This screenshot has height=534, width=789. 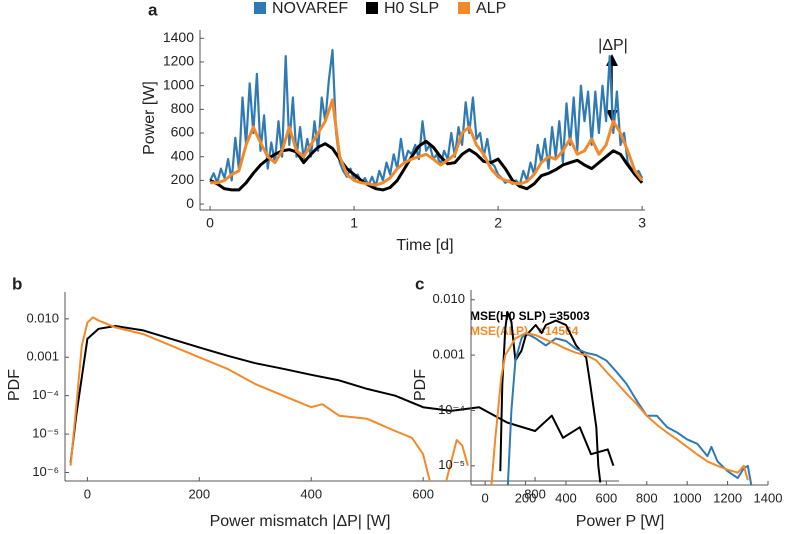 What do you see at coordinates (310, 8) in the screenshot?
I see `legend-label: NOVAREF` at bounding box center [310, 8].